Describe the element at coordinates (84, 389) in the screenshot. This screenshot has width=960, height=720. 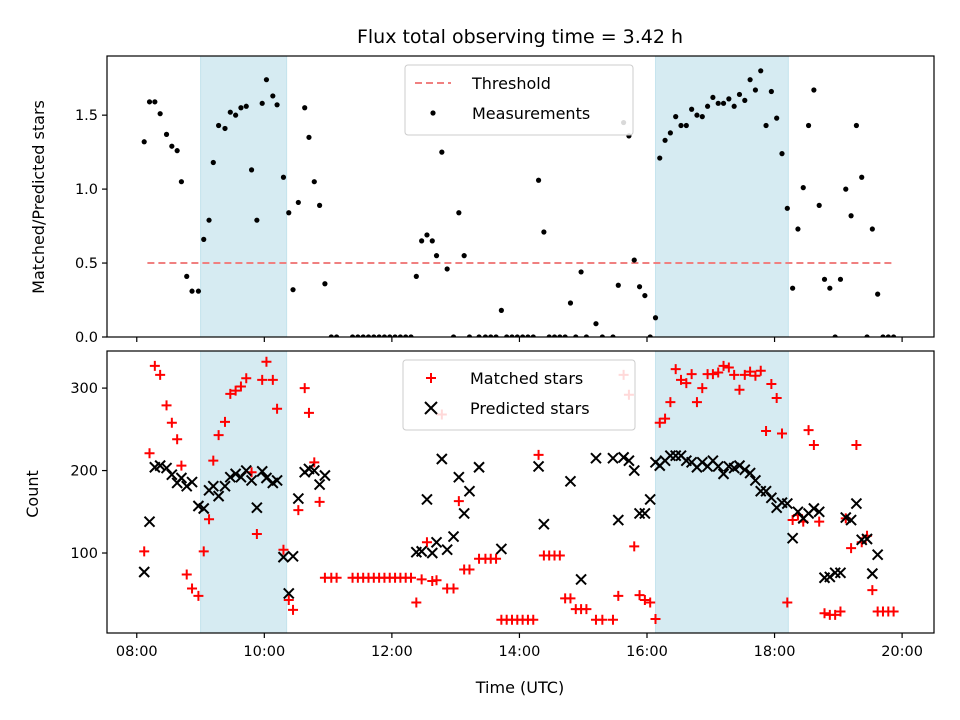
I see `bottom-y-tick-label: 300` at that location.